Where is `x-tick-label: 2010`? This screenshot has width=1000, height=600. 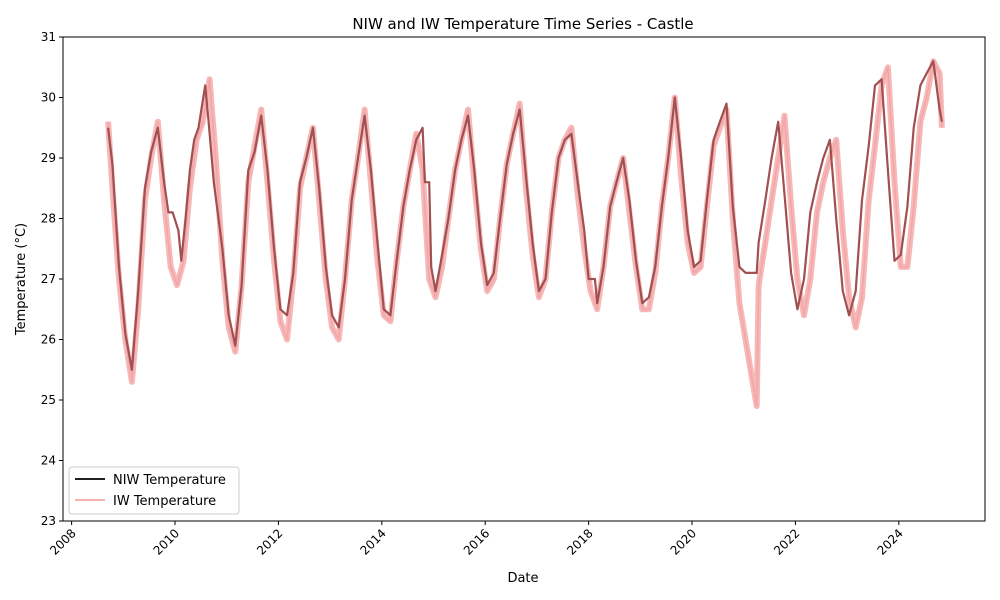
x-tick-label: 2010 is located at coordinates (166, 541).